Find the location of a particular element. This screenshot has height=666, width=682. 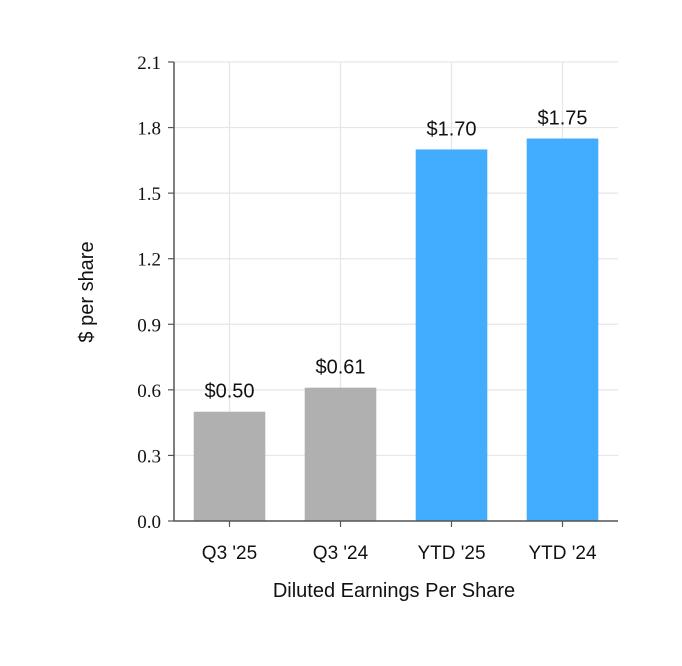

y-tick-label: 1.2 is located at coordinates (149, 260).